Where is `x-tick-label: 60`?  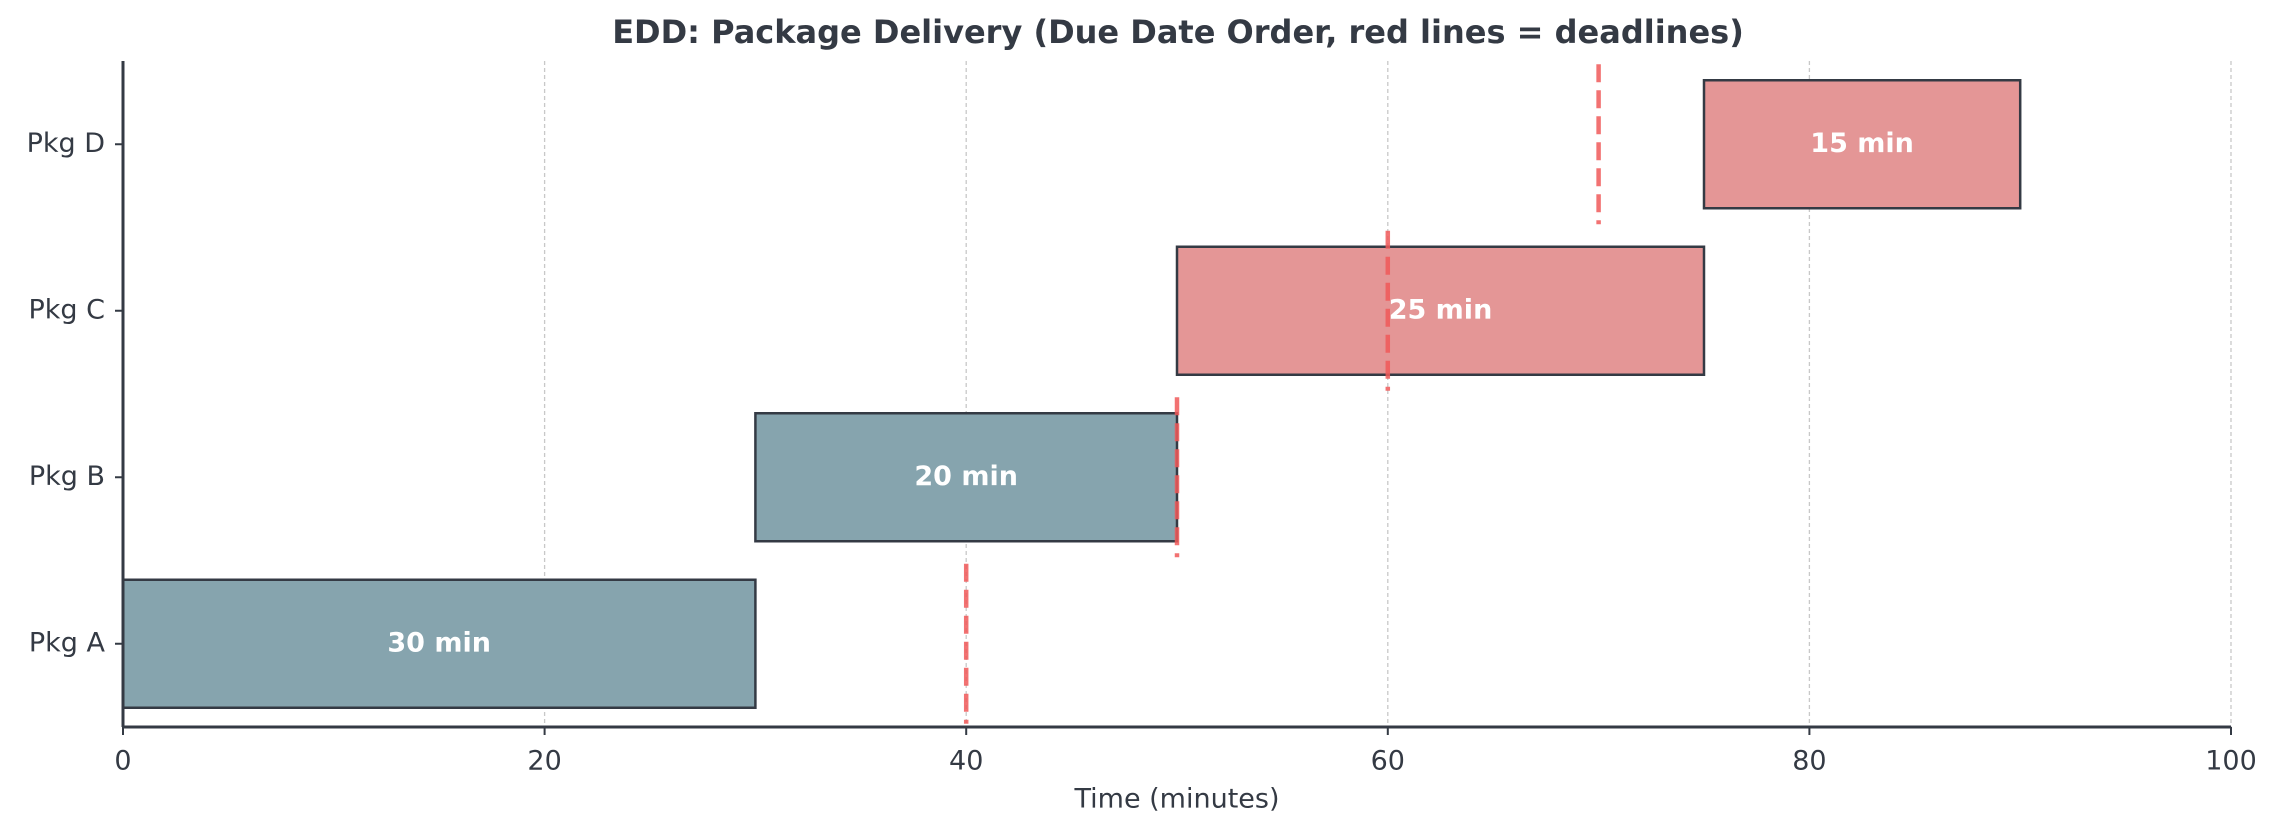 x-tick-label: 60 is located at coordinates (1388, 761).